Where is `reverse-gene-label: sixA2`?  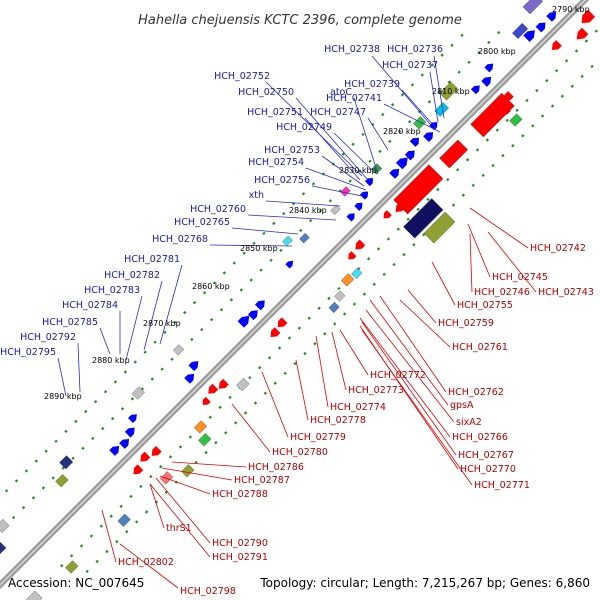 reverse-gene-label: sixA2 is located at coordinates (469, 422).